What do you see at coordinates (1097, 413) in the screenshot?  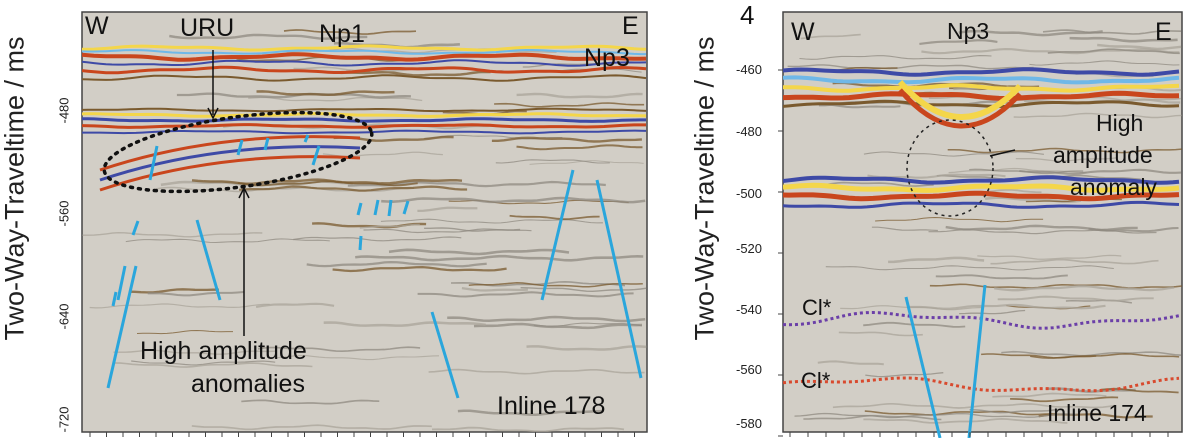 I see `inline-label-right: Inline 174` at bounding box center [1097, 413].